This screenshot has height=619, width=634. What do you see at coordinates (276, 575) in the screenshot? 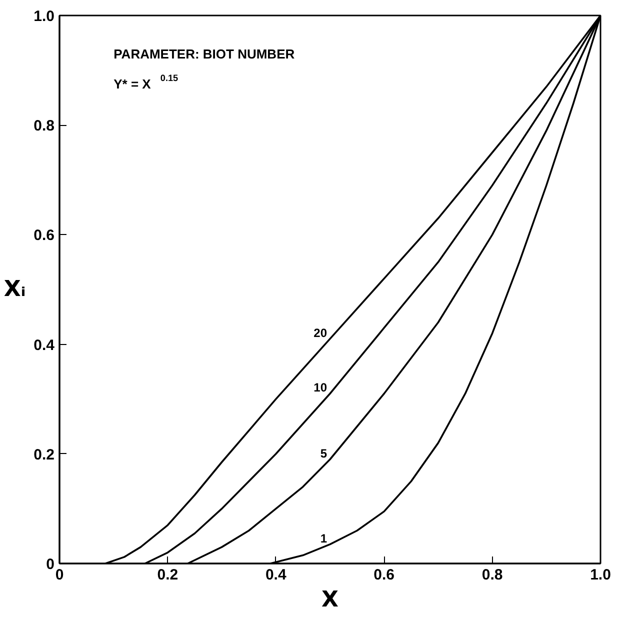
I see `x-tick-label: 0.4` at bounding box center [276, 575].